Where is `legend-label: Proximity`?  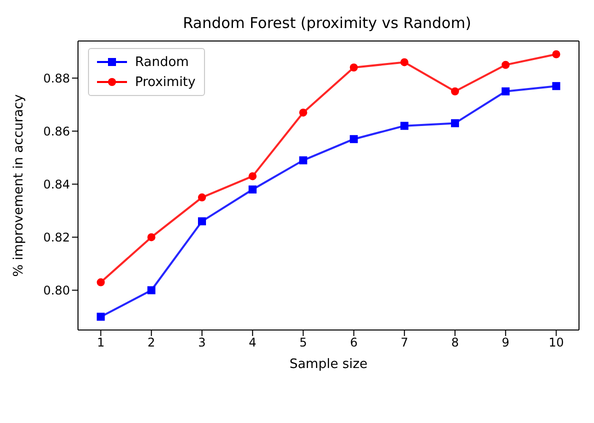 legend-label: Proximity is located at coordinates (165, 82).